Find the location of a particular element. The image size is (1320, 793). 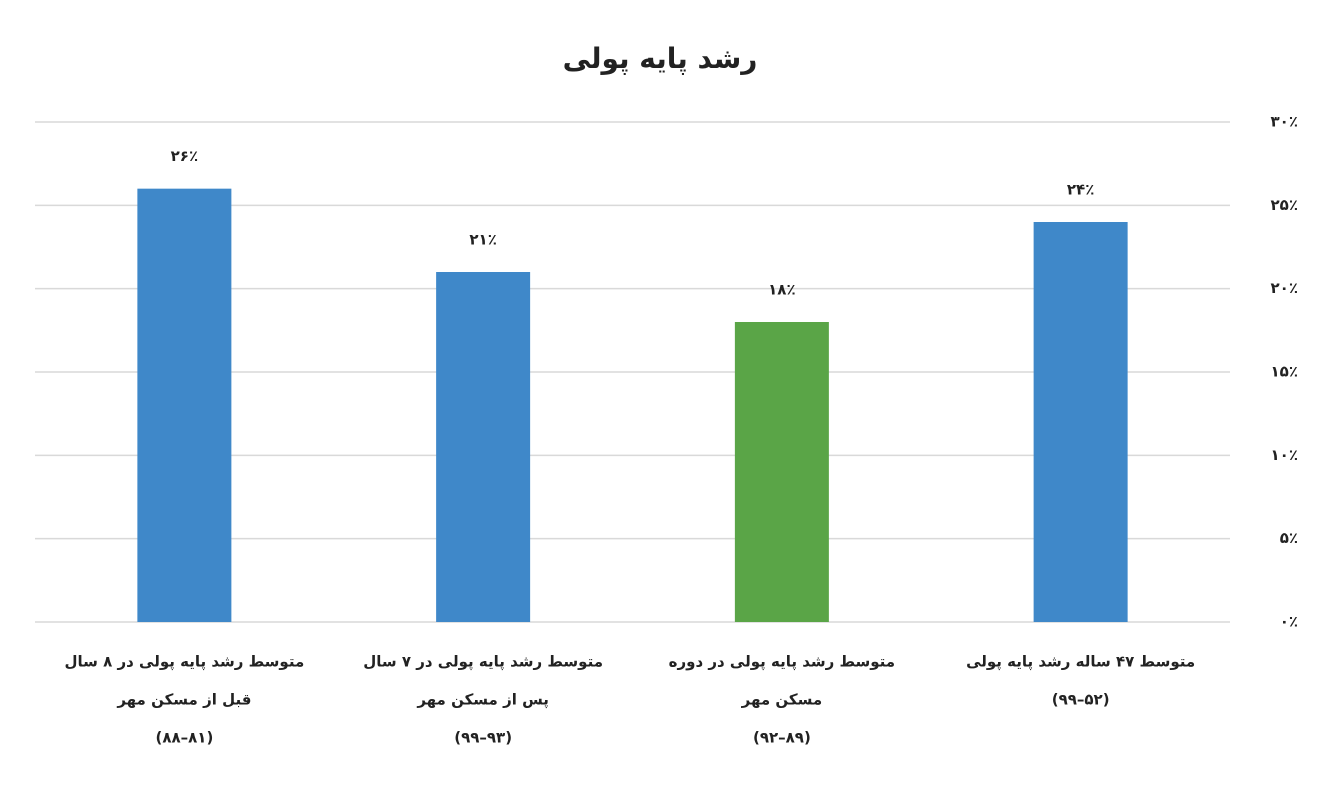

x-tick-label: (۵۲–۹۹) is located at coordinates (1081, 700).